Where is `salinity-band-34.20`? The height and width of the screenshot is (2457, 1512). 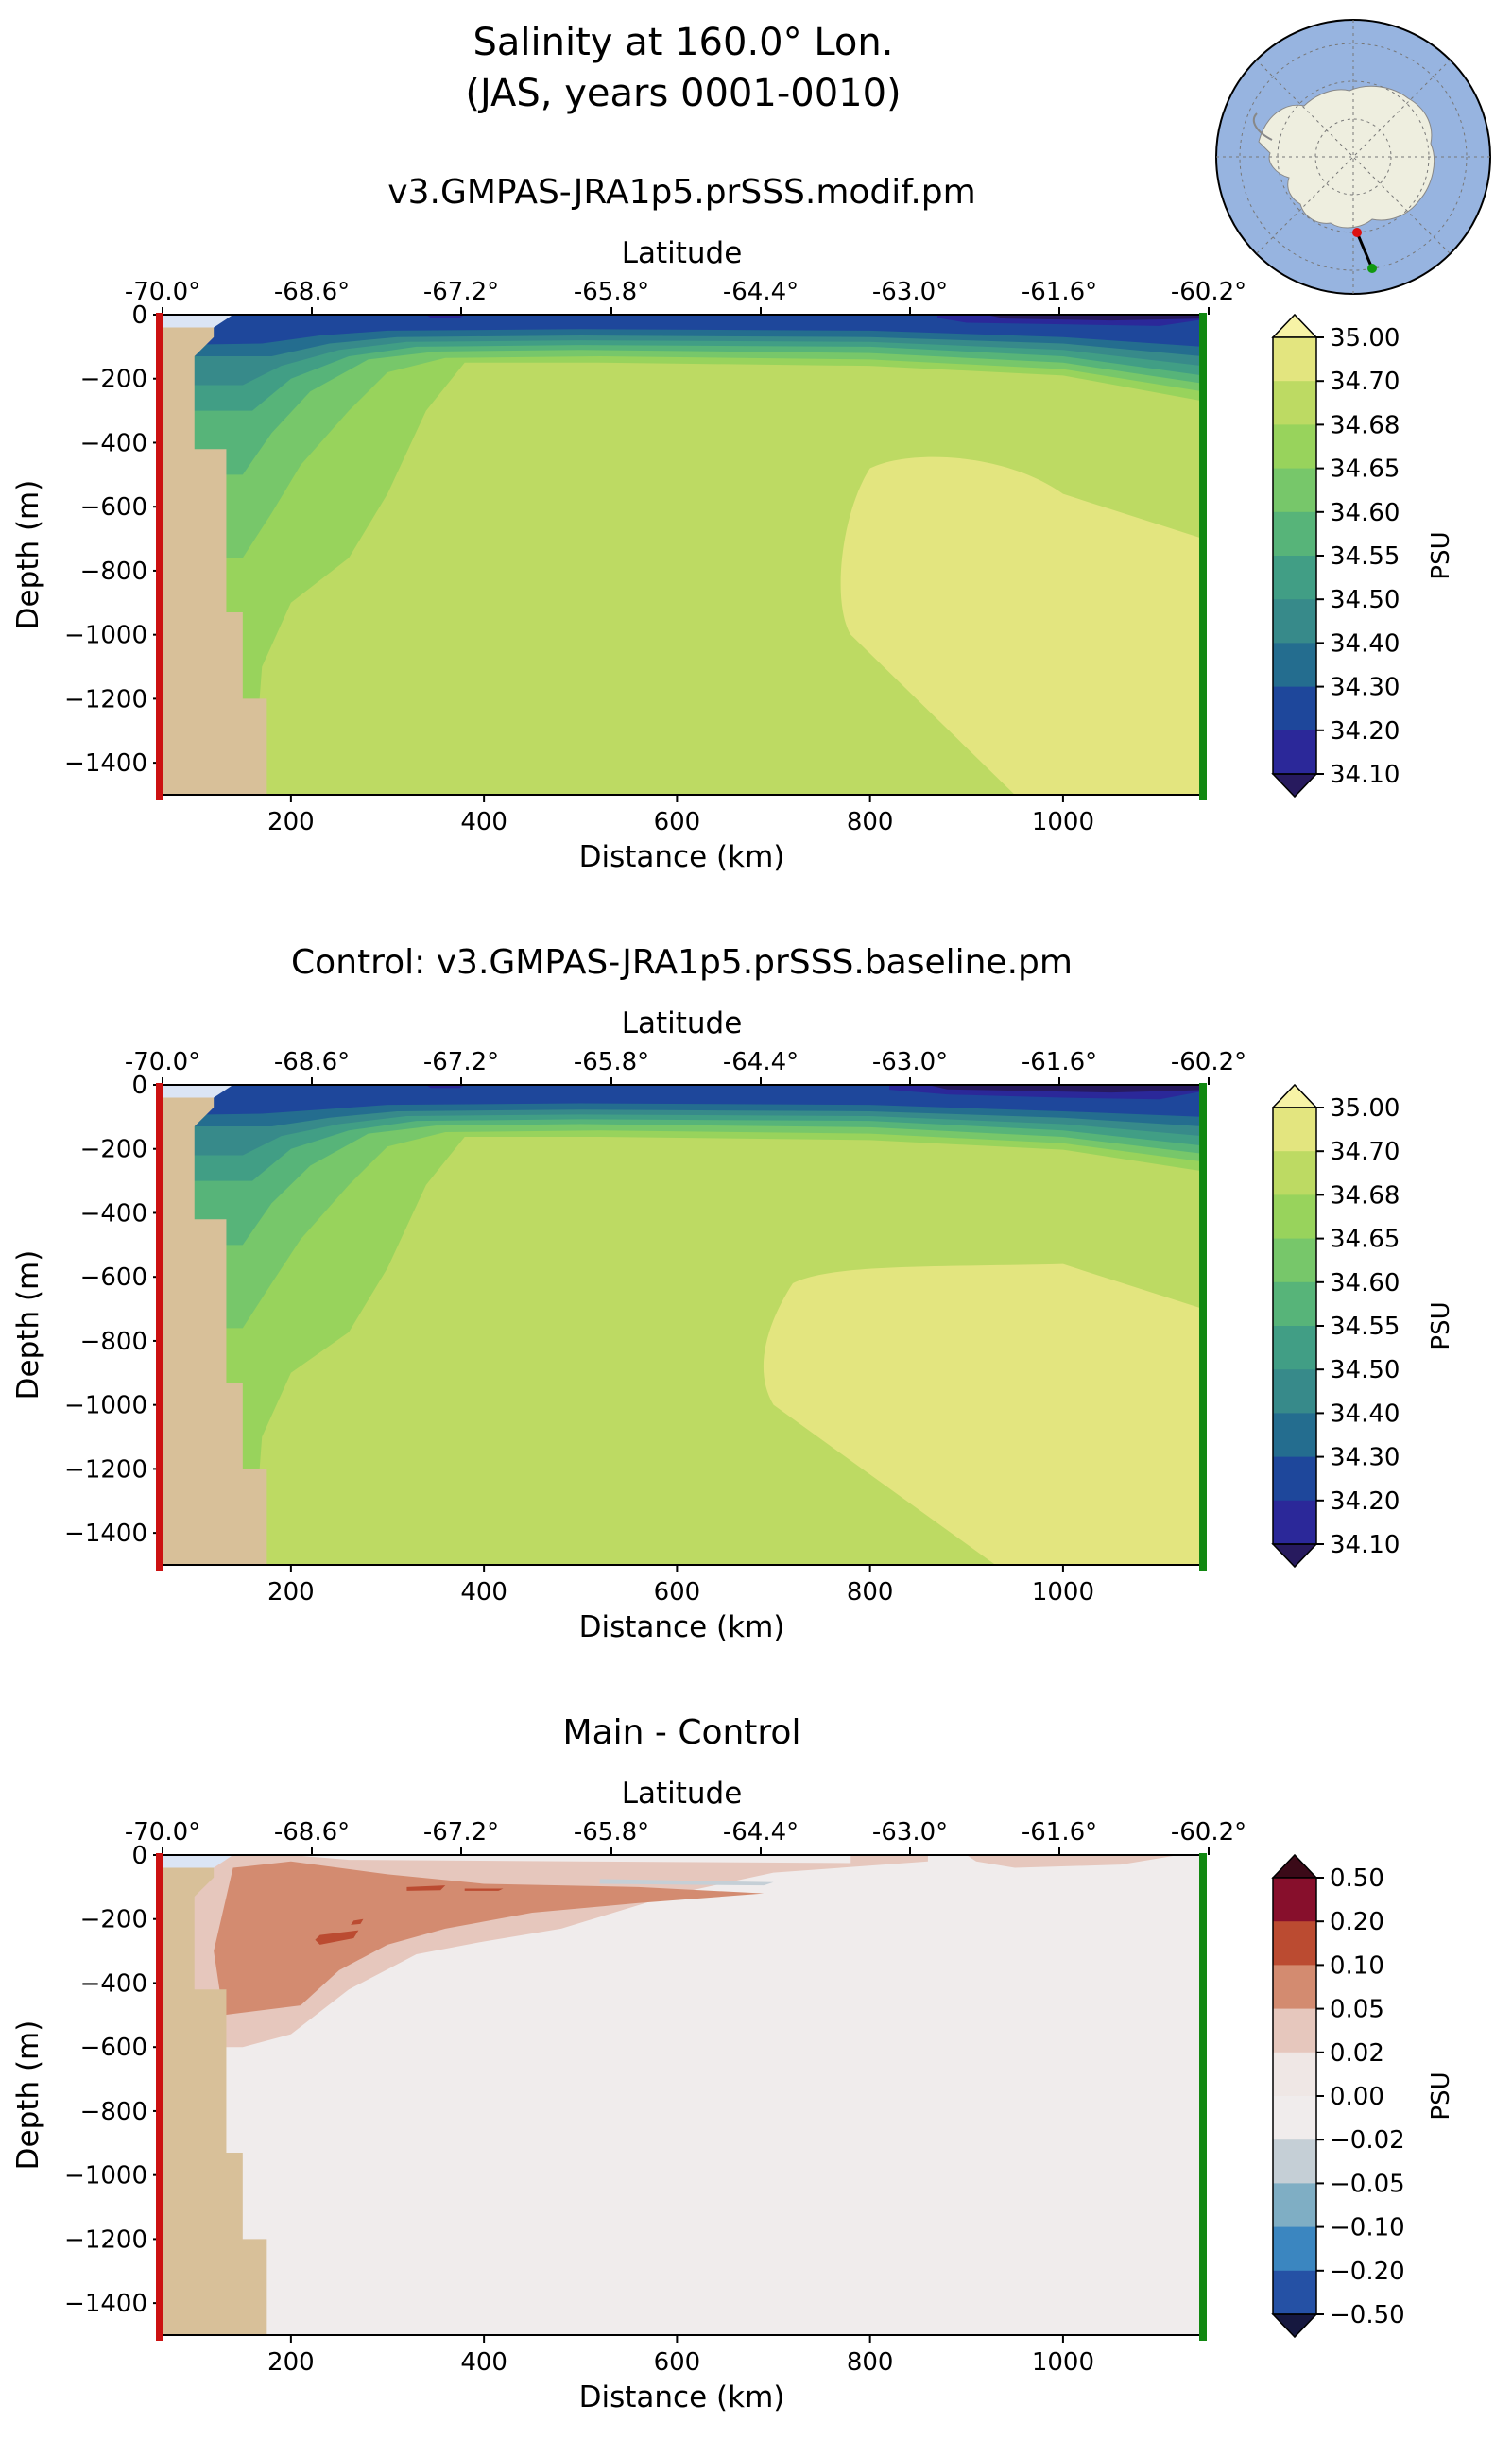
salinity-band-34.20 is located at coordinates (682, 331).